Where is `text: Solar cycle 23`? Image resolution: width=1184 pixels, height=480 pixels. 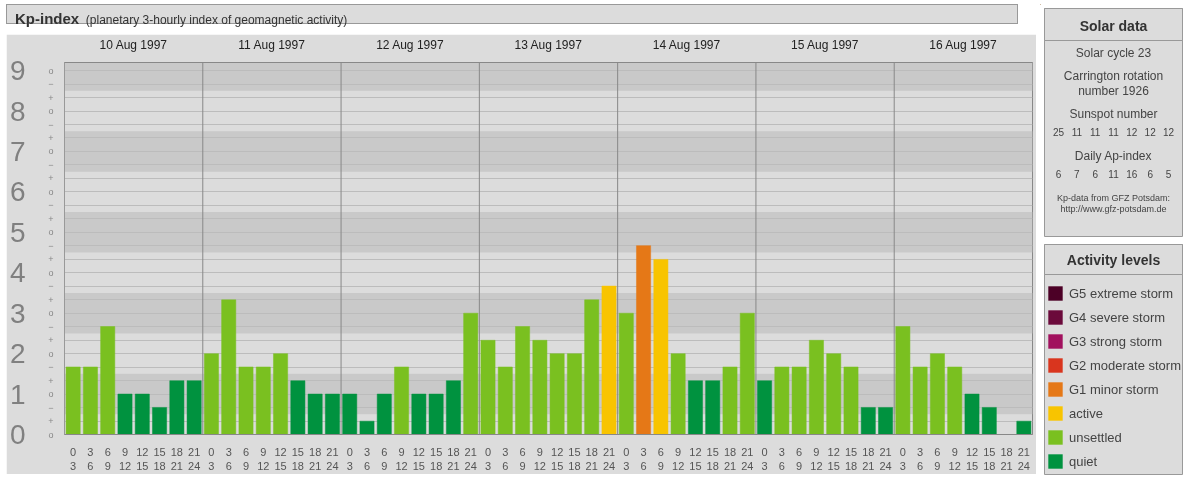 text: Solar cycle 23 is located at coordinates (1113, 52).